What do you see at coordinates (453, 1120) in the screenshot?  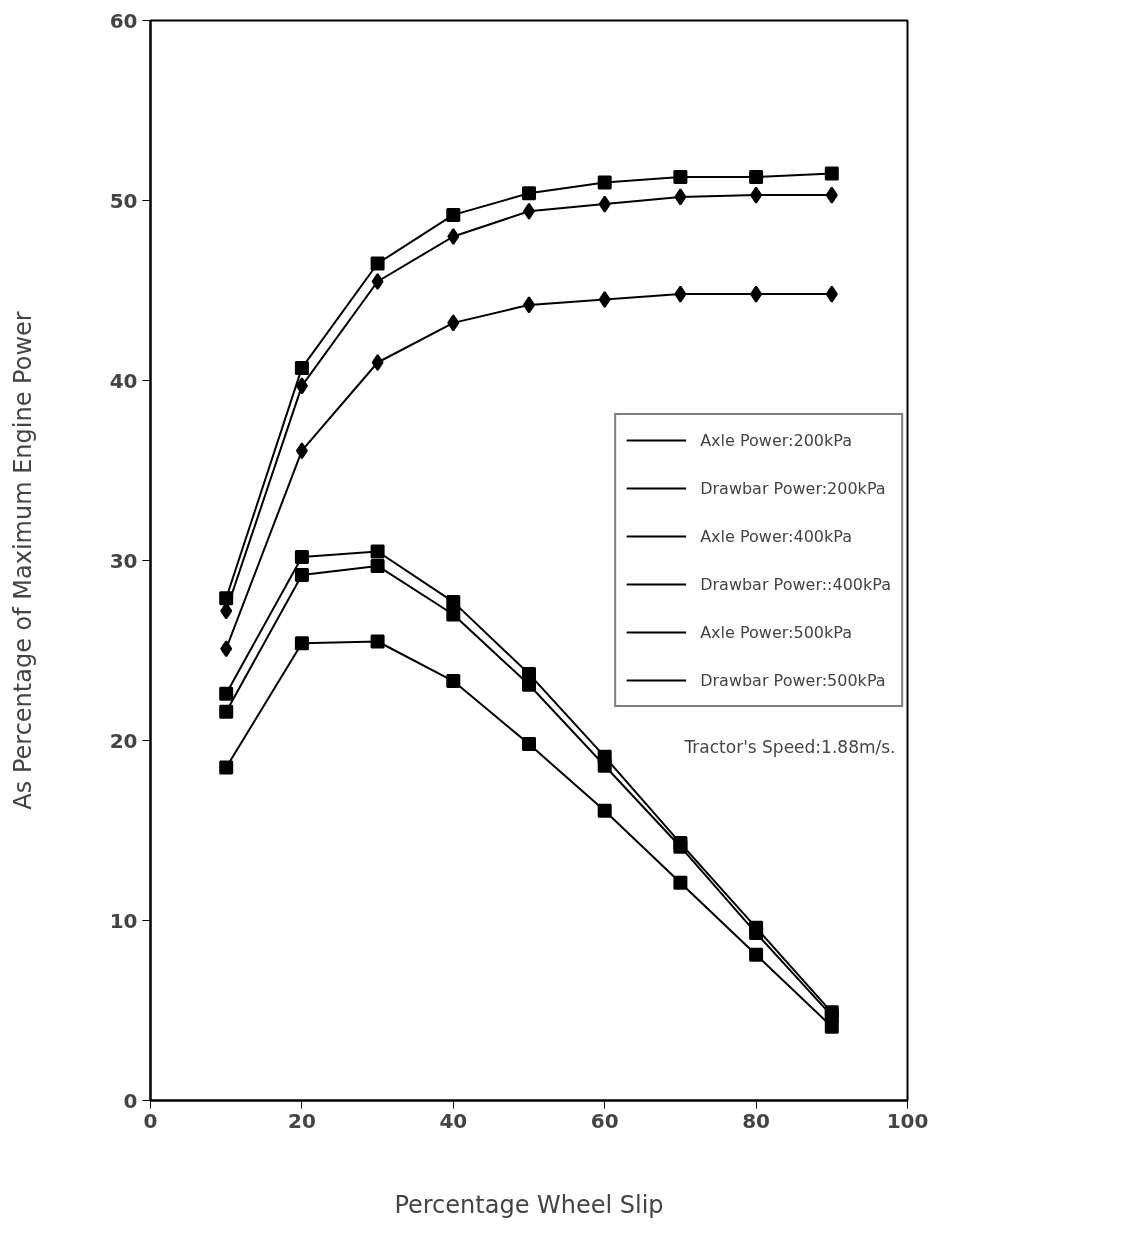 I see `x-tick-label: 40` at bounding box center [453, 1120].